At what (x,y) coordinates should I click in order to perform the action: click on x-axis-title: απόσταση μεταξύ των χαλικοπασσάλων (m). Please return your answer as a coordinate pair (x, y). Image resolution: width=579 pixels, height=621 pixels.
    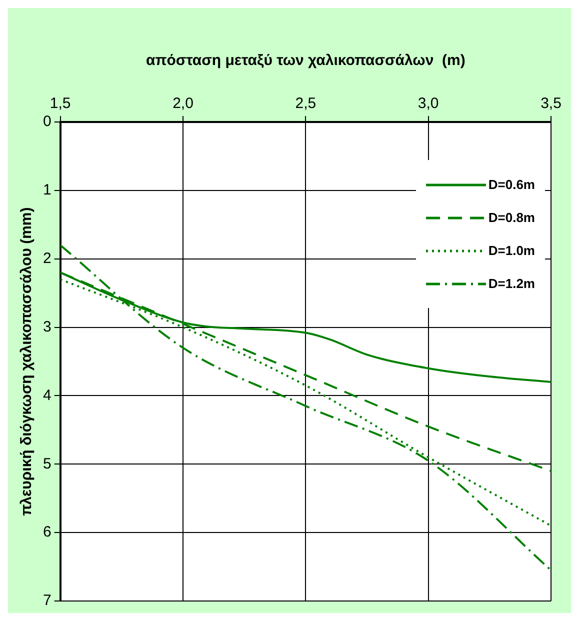
    Looking at the image, I should click on (306, 61).